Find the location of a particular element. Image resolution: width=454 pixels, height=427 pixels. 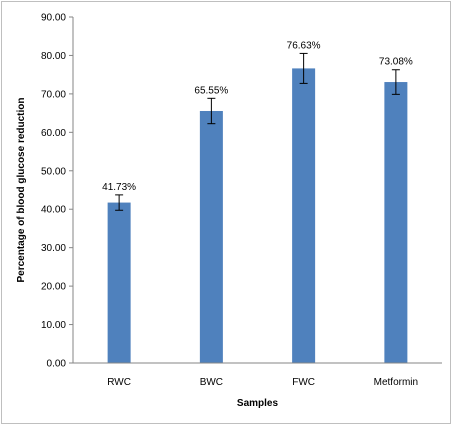

x-tick-label-metformin: Metformin is located at coordinates (396, 382).